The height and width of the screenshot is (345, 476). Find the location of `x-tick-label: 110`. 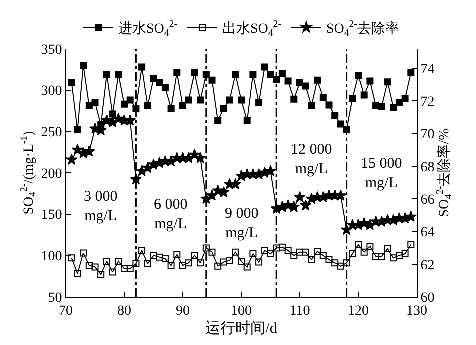

x-tick-label: 110 is located at coordinates (300, 311).